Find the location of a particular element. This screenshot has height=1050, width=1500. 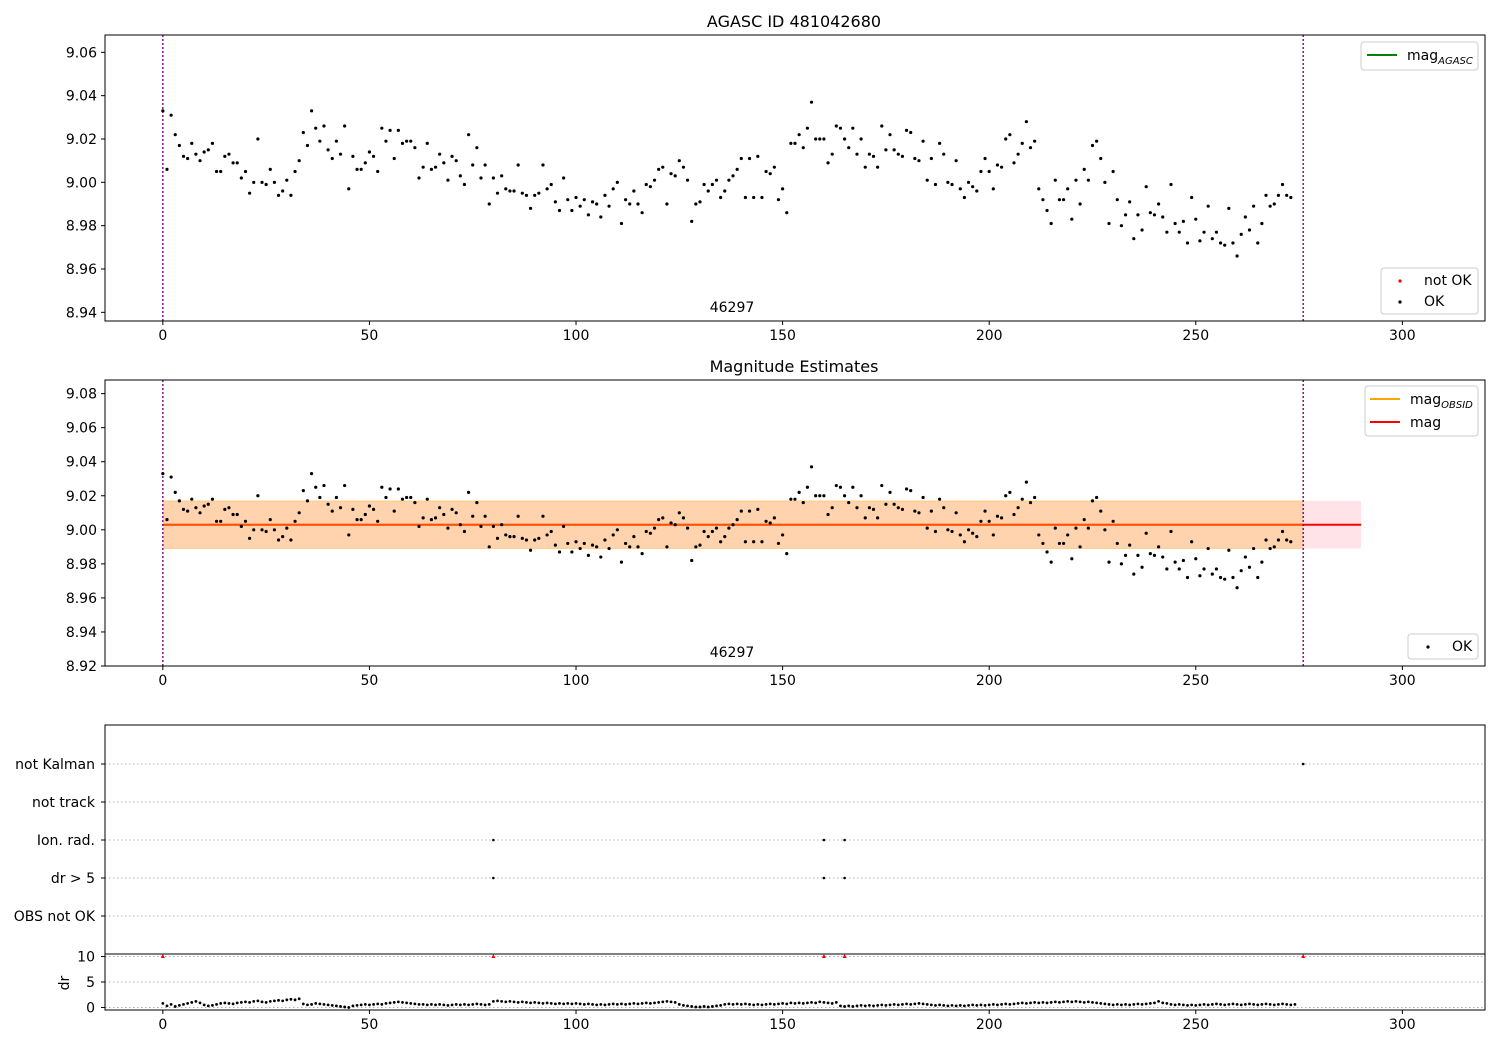

dr-tick-label: 0 is located at coordinates (90, 1008).